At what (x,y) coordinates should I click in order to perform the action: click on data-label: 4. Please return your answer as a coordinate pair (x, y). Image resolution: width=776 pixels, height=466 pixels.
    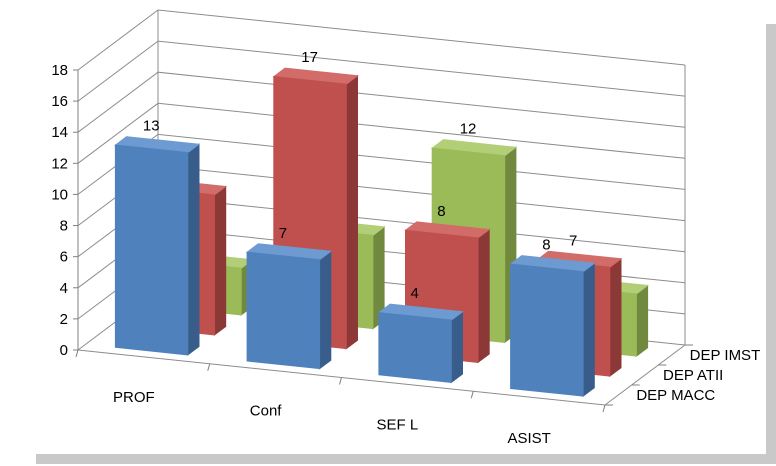
    Looking at the image, I should click on (415, 293).